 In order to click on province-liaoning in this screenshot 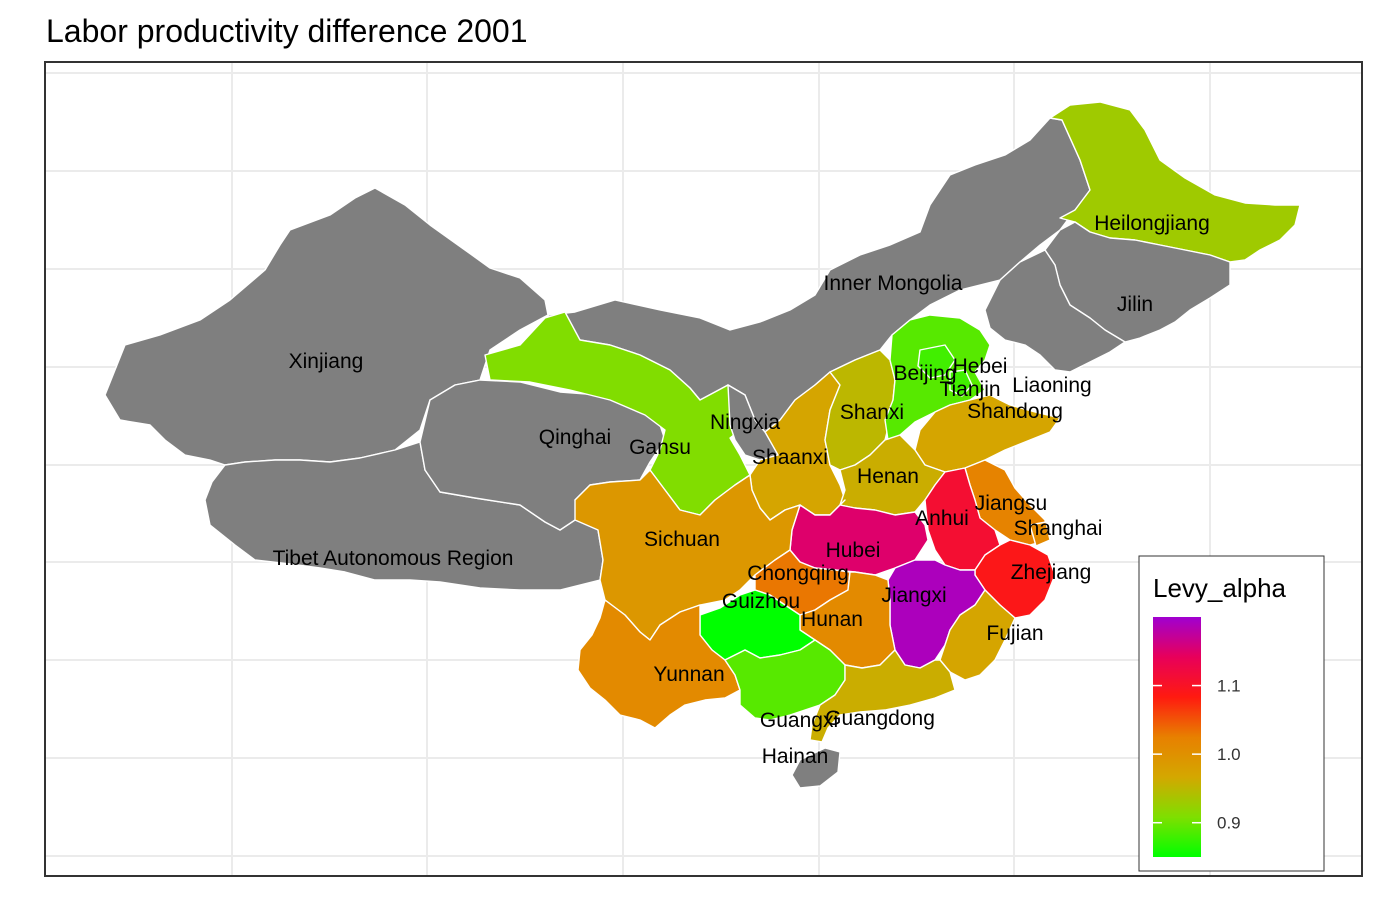, I will do `click(1055, 311)`.